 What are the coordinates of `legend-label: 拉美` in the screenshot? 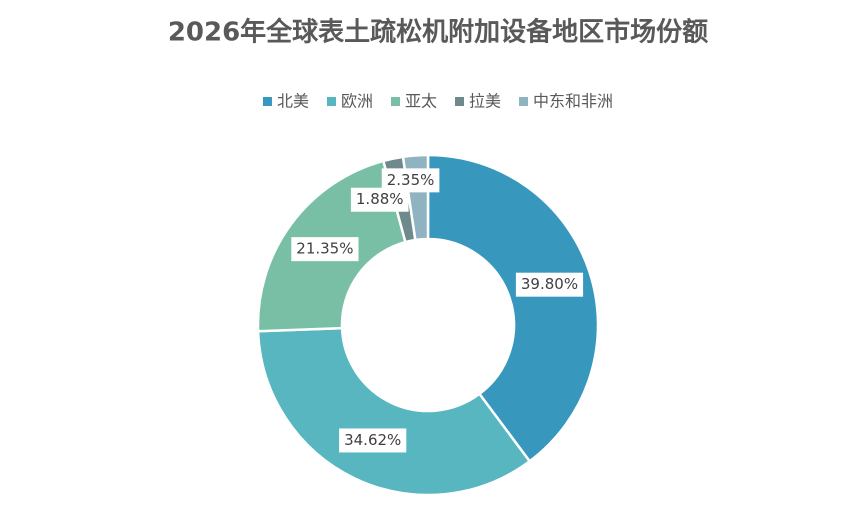 It's located at (485, 101).